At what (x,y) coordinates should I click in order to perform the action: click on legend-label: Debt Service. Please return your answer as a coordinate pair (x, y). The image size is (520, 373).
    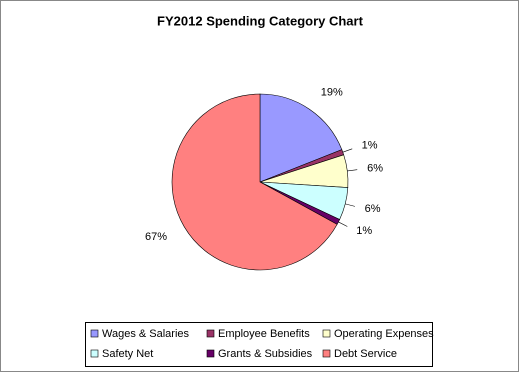
    Looking at the image, I should click on (365, 354).